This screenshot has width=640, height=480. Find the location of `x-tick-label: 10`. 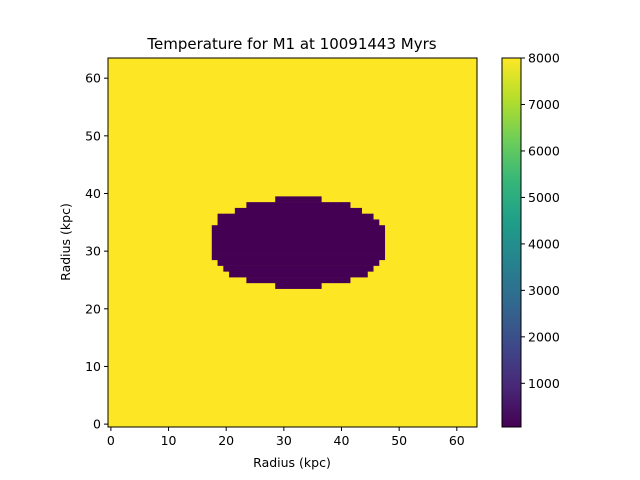

x-tick-label: 10 is located at coordinates (169, 440).